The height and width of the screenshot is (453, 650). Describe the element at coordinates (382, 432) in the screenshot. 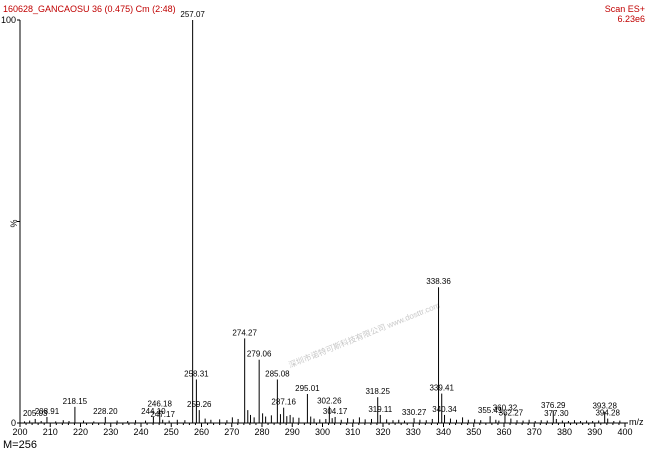

I see `x-tick-label: 320` at that location.